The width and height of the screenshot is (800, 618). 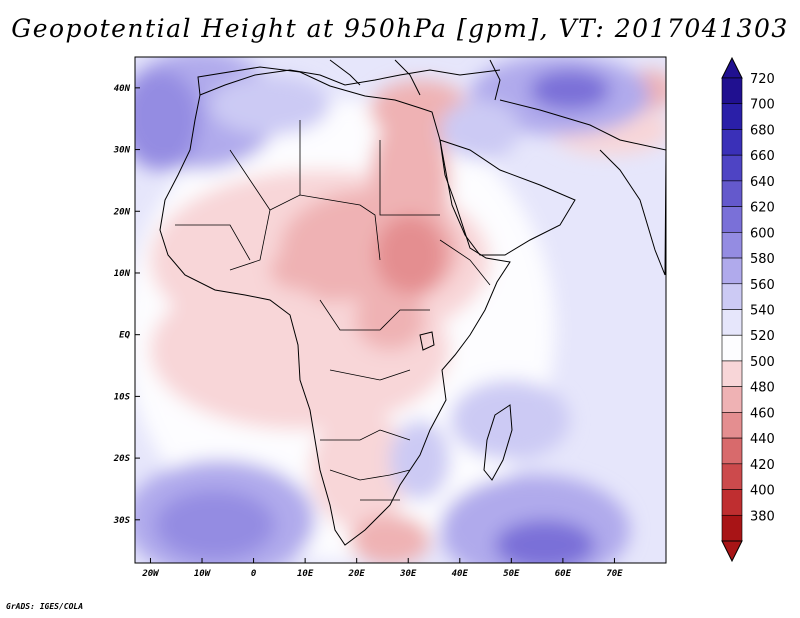 I want to click on lat-tick-label: EQ, so click(x=124, y=336).